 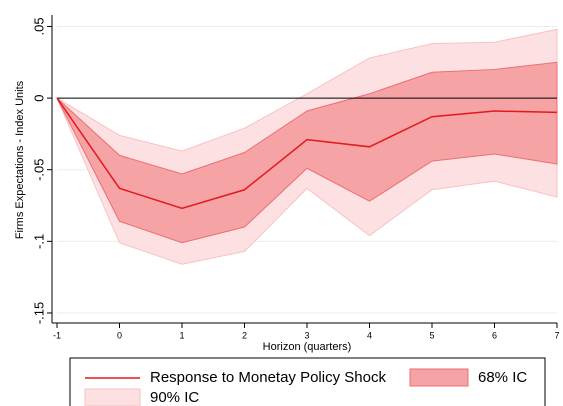 I want to click on x-tick-label: 4, so click(x=369, y=335).